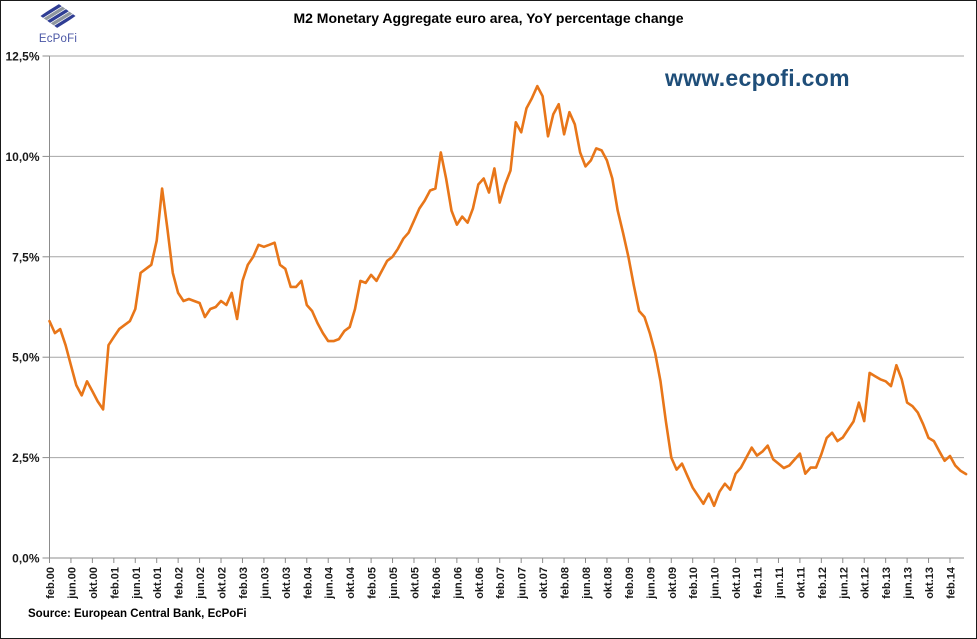 Image resolution: width=977 pixels, height=639 pixels. Describe the element at coordinates (757, 78) in the screenshot. I see `watermark-url: www.ecpofi.com` at that location.